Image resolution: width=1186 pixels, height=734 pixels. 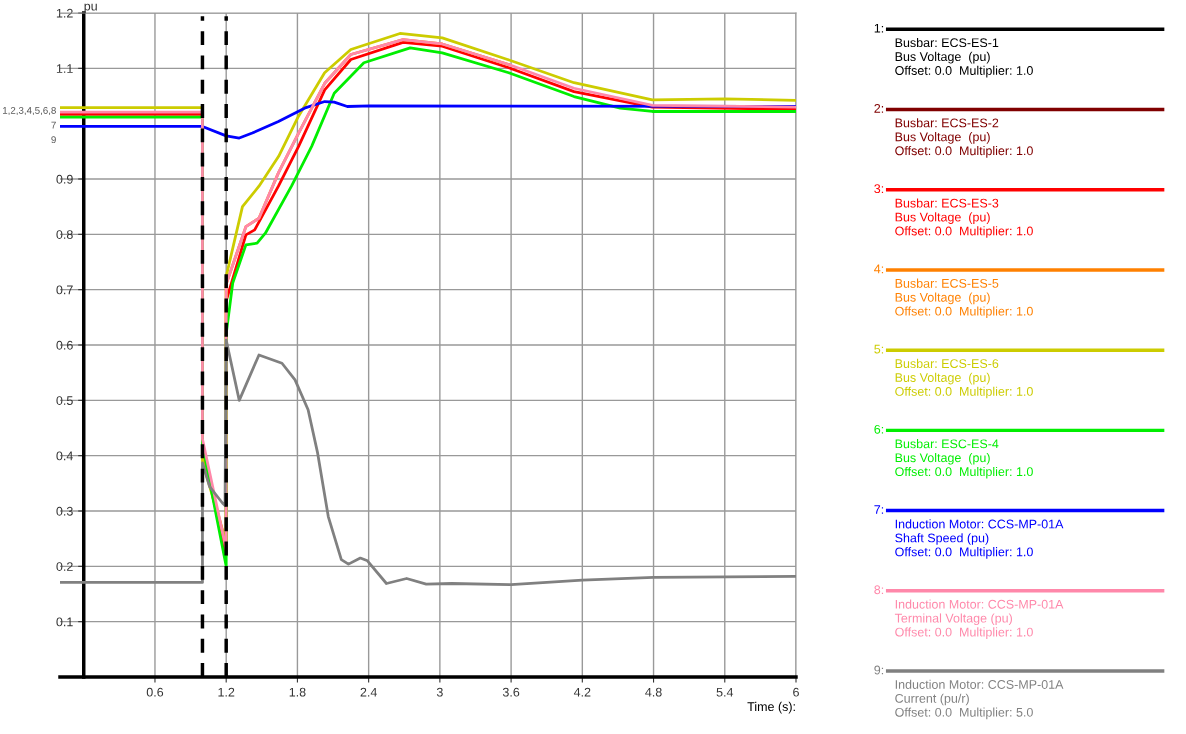 What do you see at coordinates (297, 692) in the screenshot?
I see `x-tick-label: 1.8` at bounding box center [297, 692].